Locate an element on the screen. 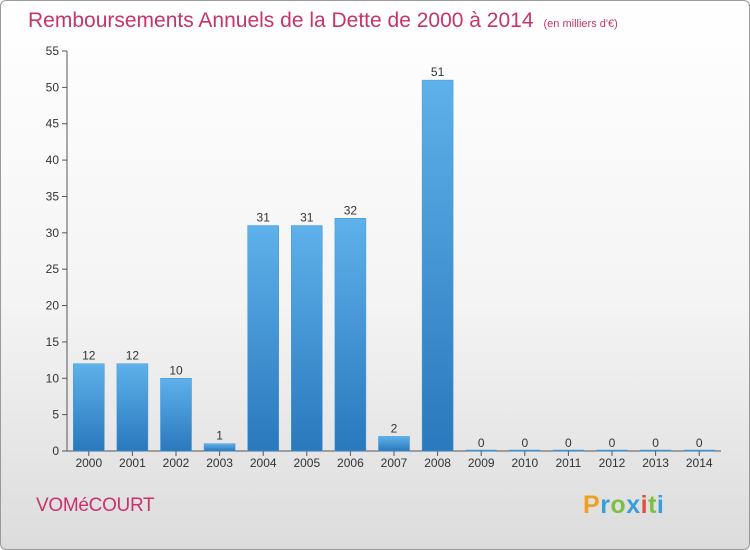  data-label: 2 is located at coordinates (394, 428).